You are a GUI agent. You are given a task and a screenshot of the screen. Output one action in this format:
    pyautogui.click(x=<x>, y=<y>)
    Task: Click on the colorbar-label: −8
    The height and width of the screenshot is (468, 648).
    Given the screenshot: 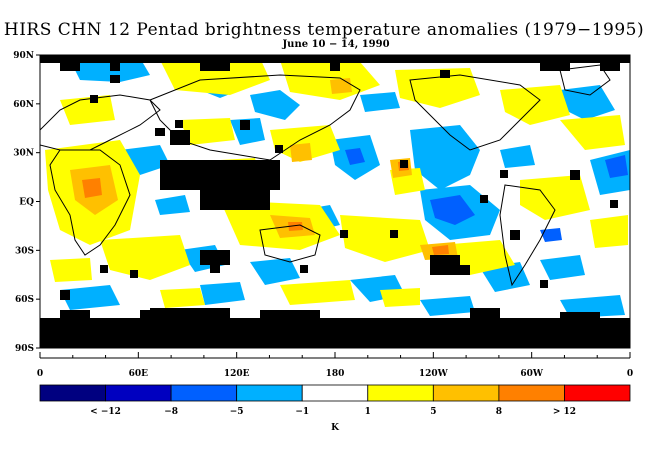 What is the action you would take?
    pyautogui.click(x=171, y=412)
    